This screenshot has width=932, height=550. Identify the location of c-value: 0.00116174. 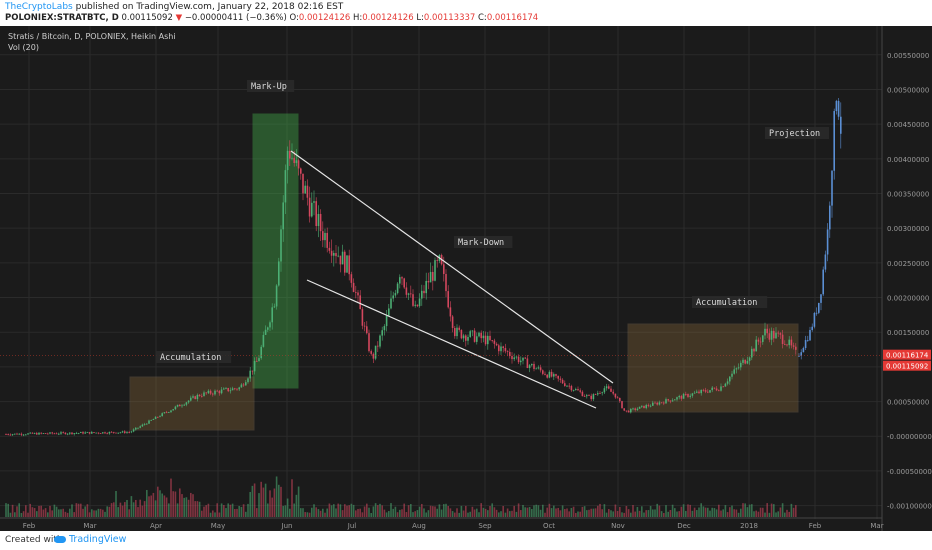
(512, 18).